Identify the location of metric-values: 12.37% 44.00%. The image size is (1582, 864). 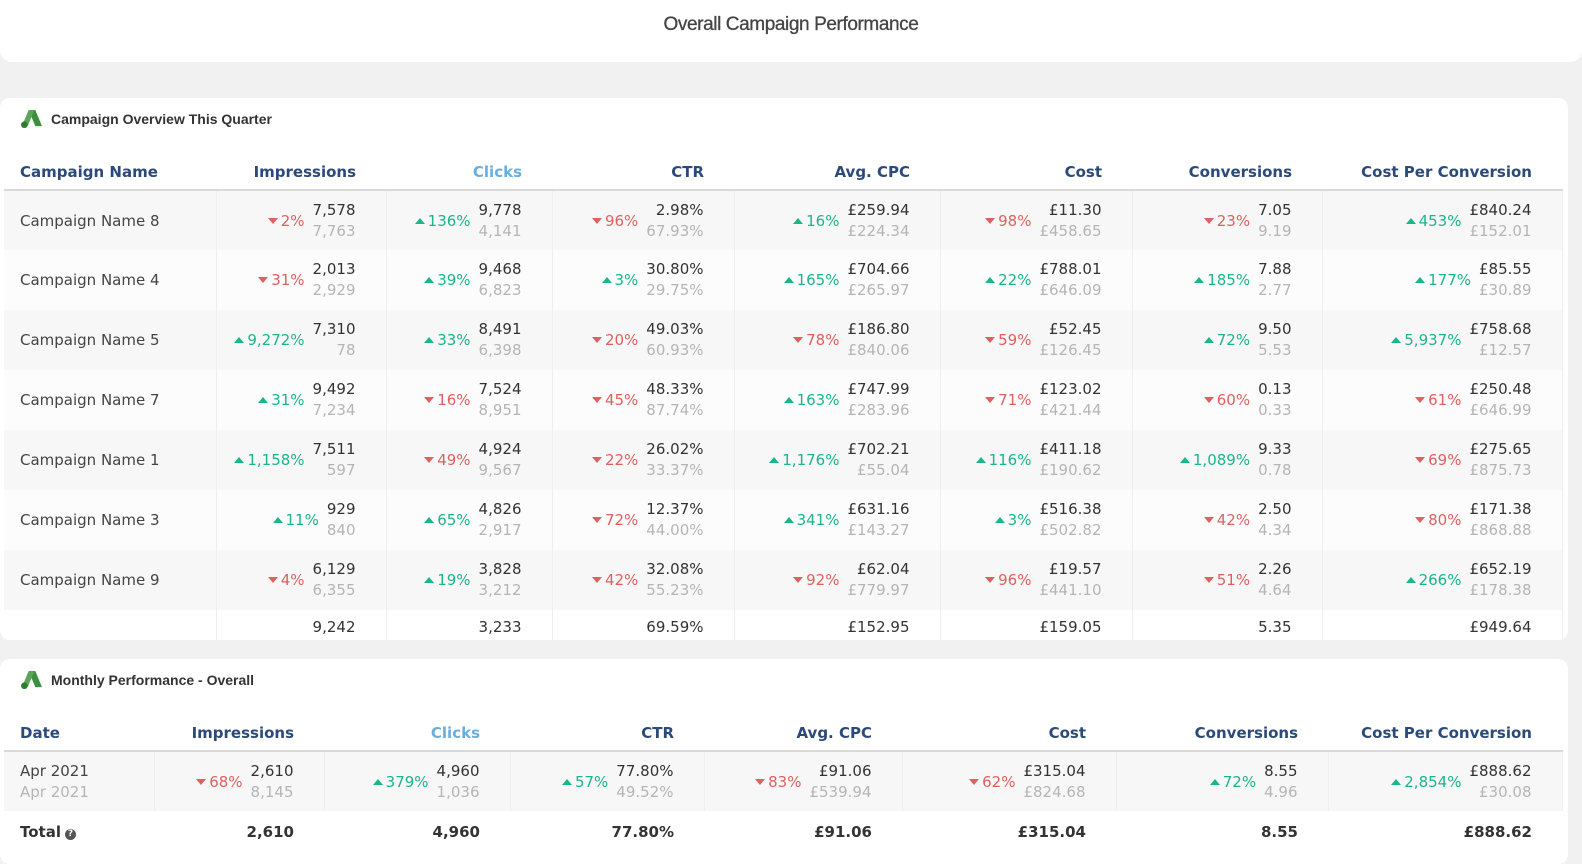
(674, 520).